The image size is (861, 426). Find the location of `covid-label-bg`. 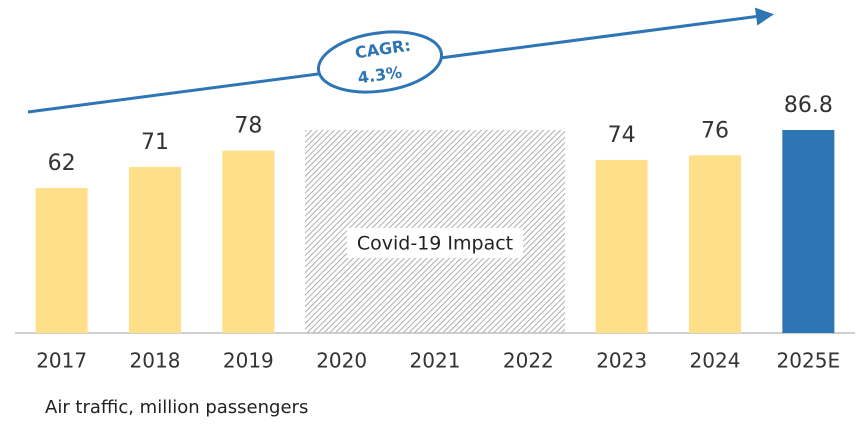

covid-label-bg is located at coordinates (435, 243).